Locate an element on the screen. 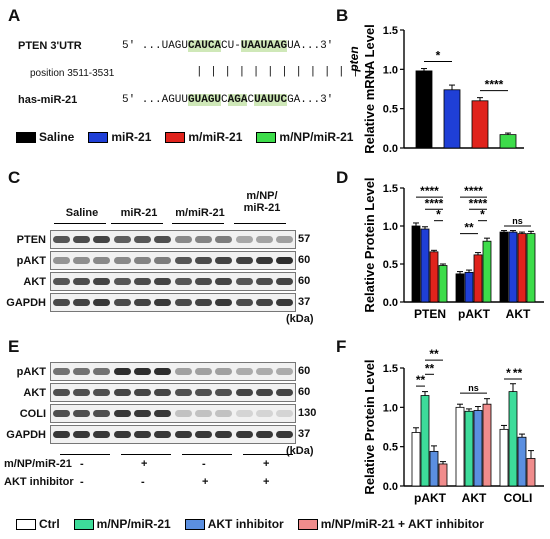 The image size is (550, 539). panel-letter-d: D is located at coordinates (342, 177).